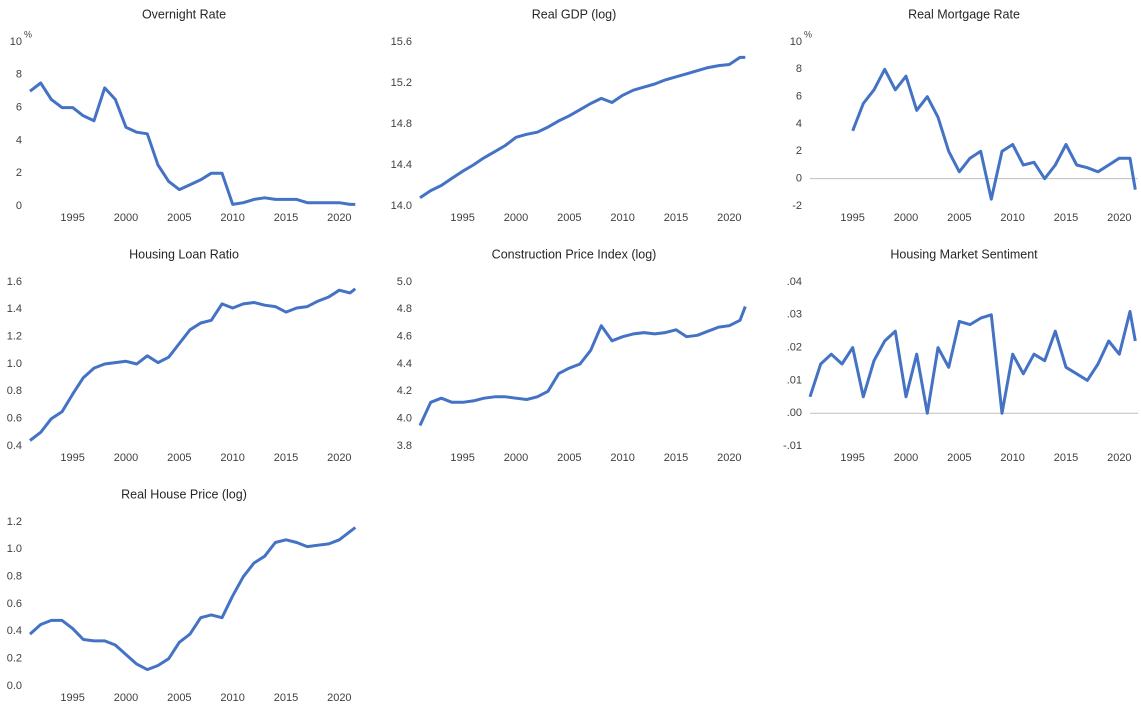  What do you see at coordinates (794, 380) in the screenshot?
I see `y-tick-label: .01` at bounding box center [794, 380].